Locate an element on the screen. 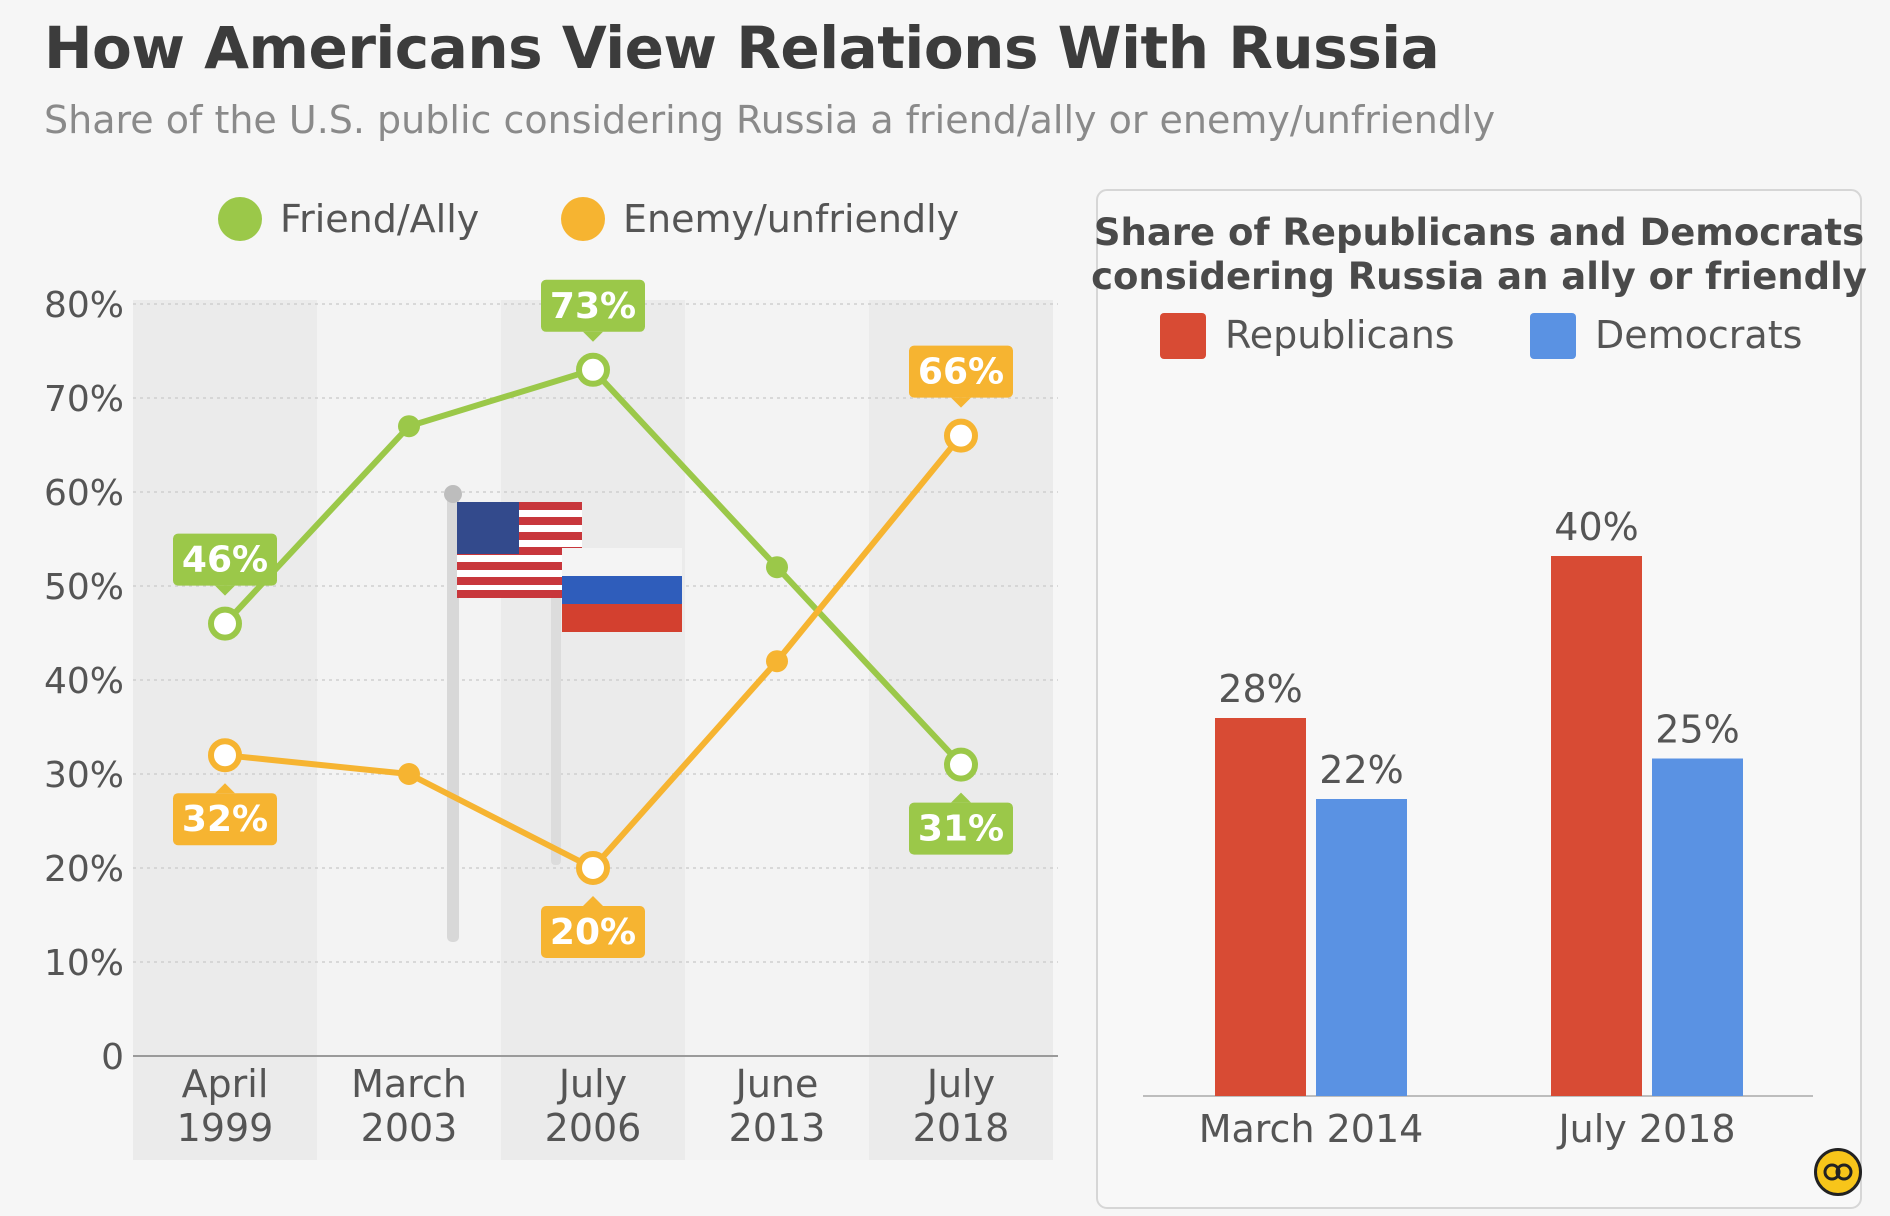 The width and height of the screenshot is (1890, 1216). bar-legend: Republicans Democrats is located at coordinates (1481, 336).